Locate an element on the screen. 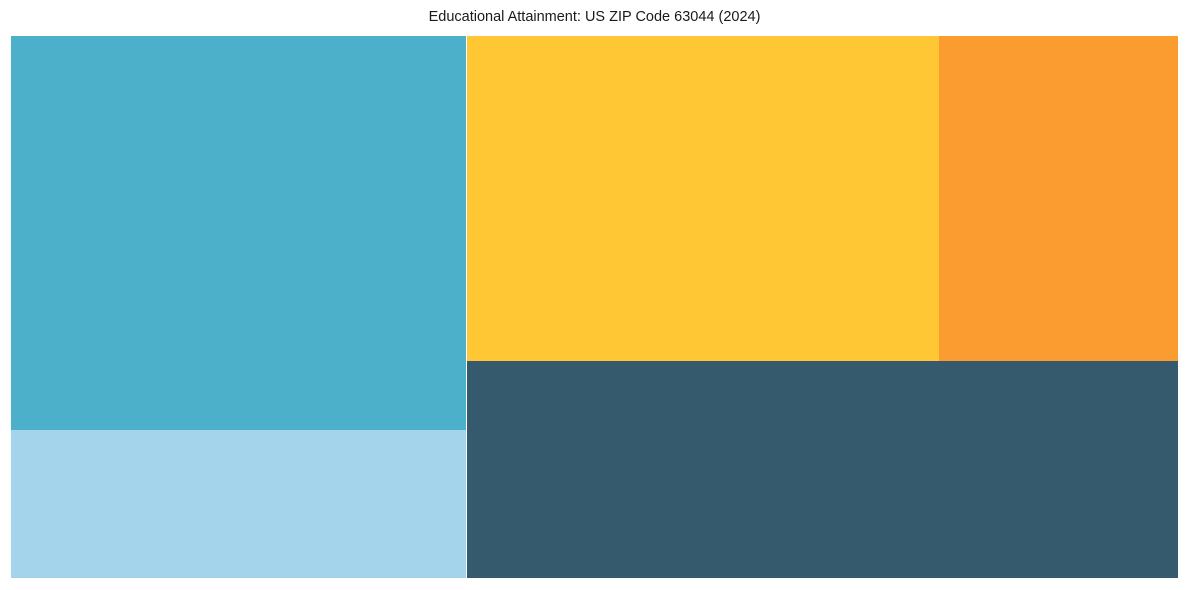  tile-light-blue: High school graduate is located at coordinates (238, 504).